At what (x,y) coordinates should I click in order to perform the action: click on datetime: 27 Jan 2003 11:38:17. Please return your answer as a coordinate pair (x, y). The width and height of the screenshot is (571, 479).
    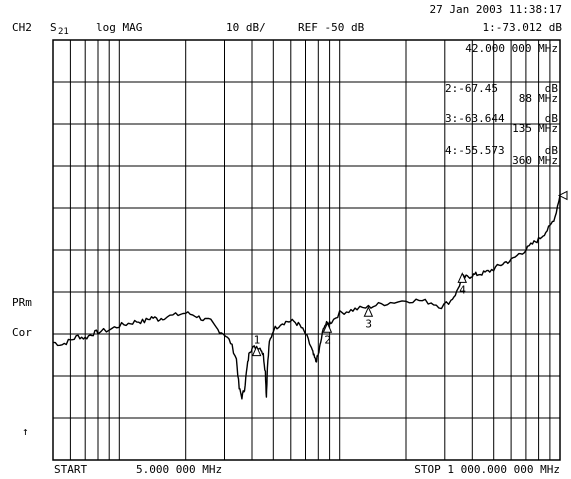
    Looking at the image, I should click on (496, 9).